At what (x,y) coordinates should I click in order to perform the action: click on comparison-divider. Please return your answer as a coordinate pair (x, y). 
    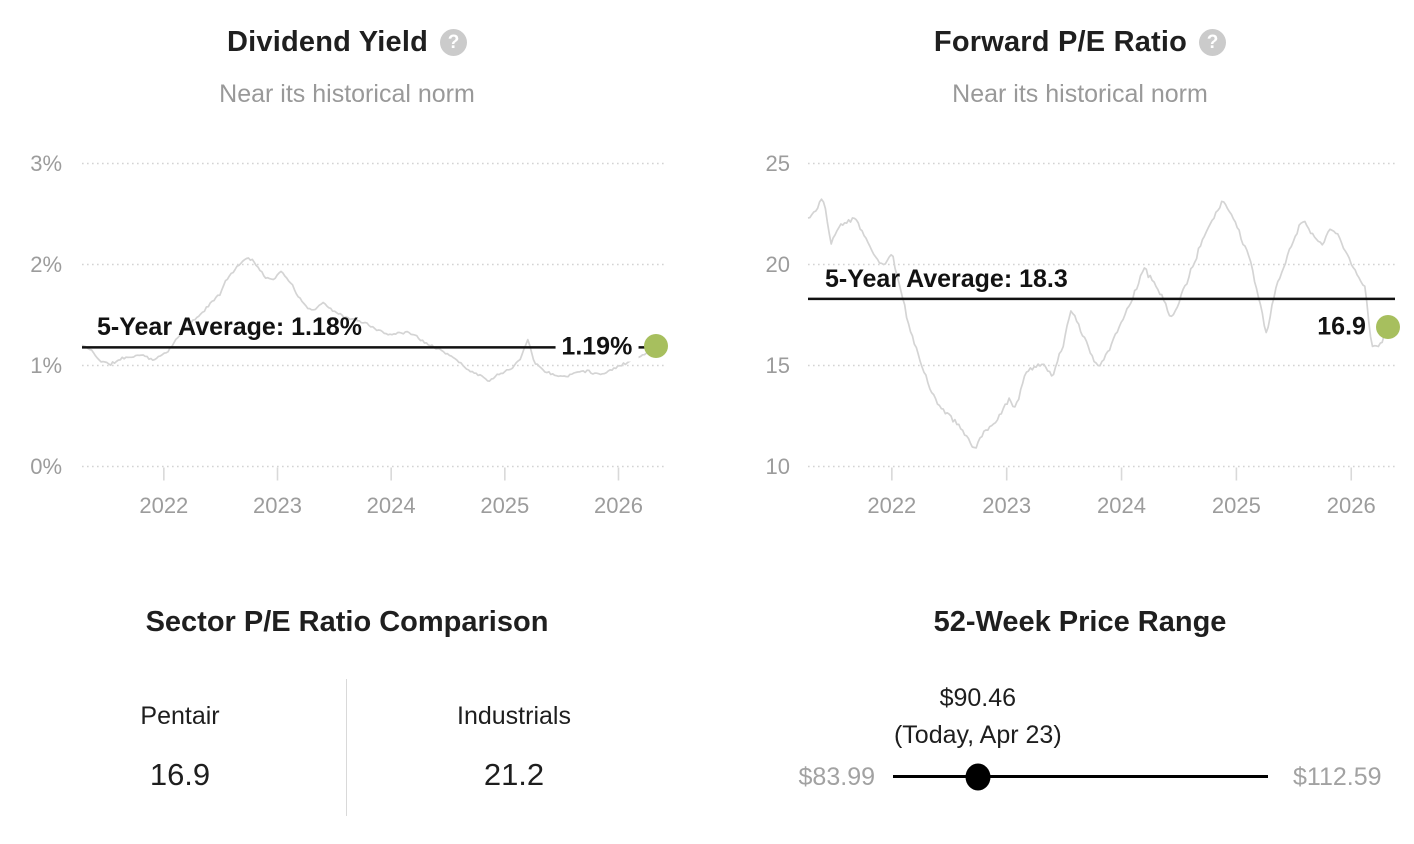
    Looking at the image, I should click on (346, 747).